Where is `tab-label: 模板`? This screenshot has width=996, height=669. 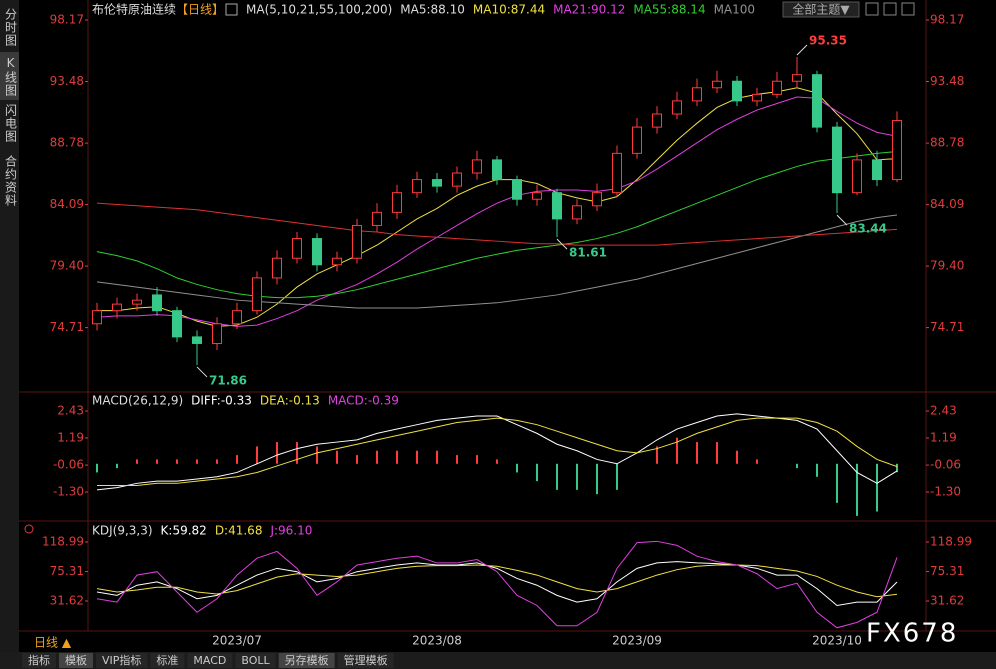 tab-label: 模板 is located at coordinates (76, 660).